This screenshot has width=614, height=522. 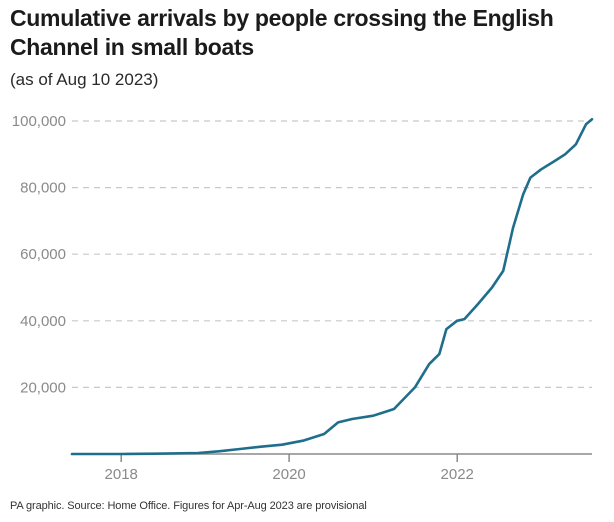 I want to click on y-tick-label: 40,000, so click(x=43, y=321).